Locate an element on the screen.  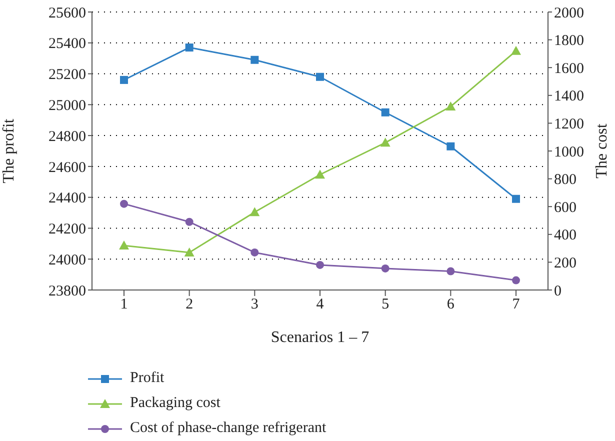
x-tick-label: 6 is located at coordinates (450, 304).